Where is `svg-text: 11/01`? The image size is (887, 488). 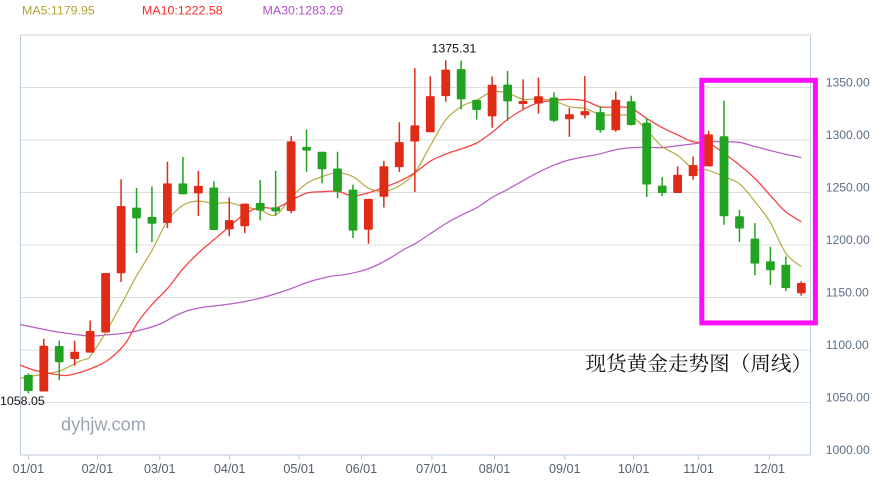
svg-text: 11/01 is located at coordinates (698, 469).